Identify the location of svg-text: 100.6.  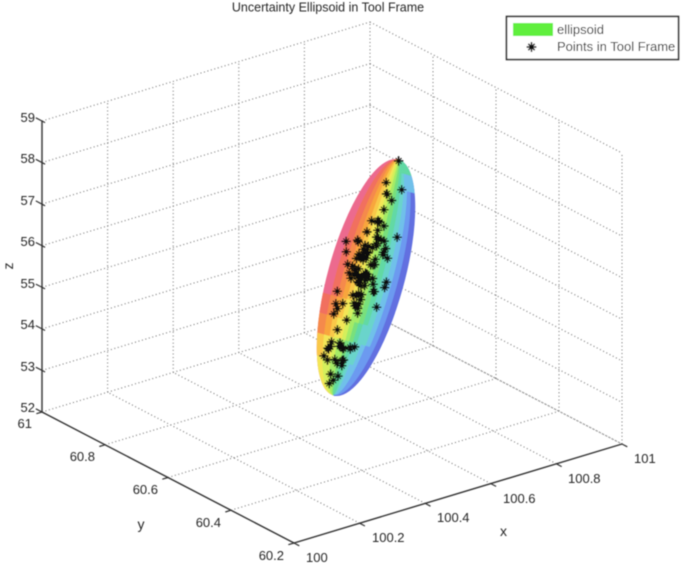
(519, 498).